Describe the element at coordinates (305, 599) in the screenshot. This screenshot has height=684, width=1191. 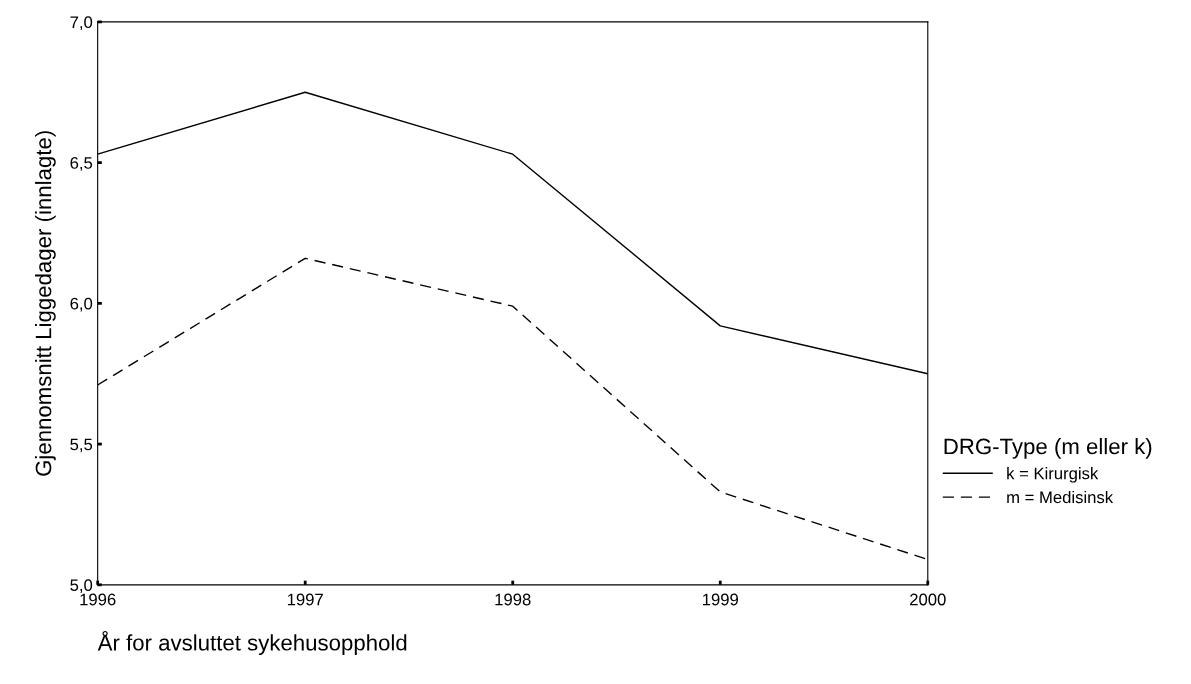
I see `x-tick-label: 1997` at that location.